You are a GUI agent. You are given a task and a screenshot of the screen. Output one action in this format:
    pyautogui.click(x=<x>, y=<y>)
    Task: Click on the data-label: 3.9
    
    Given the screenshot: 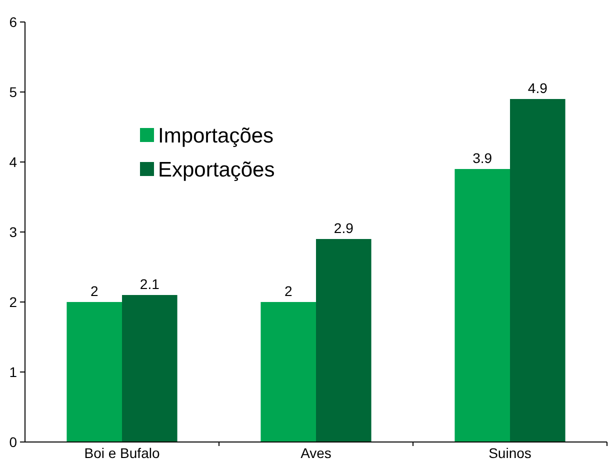 What is the action you would take?
    pyautogui.click(x=482, y=158)
    